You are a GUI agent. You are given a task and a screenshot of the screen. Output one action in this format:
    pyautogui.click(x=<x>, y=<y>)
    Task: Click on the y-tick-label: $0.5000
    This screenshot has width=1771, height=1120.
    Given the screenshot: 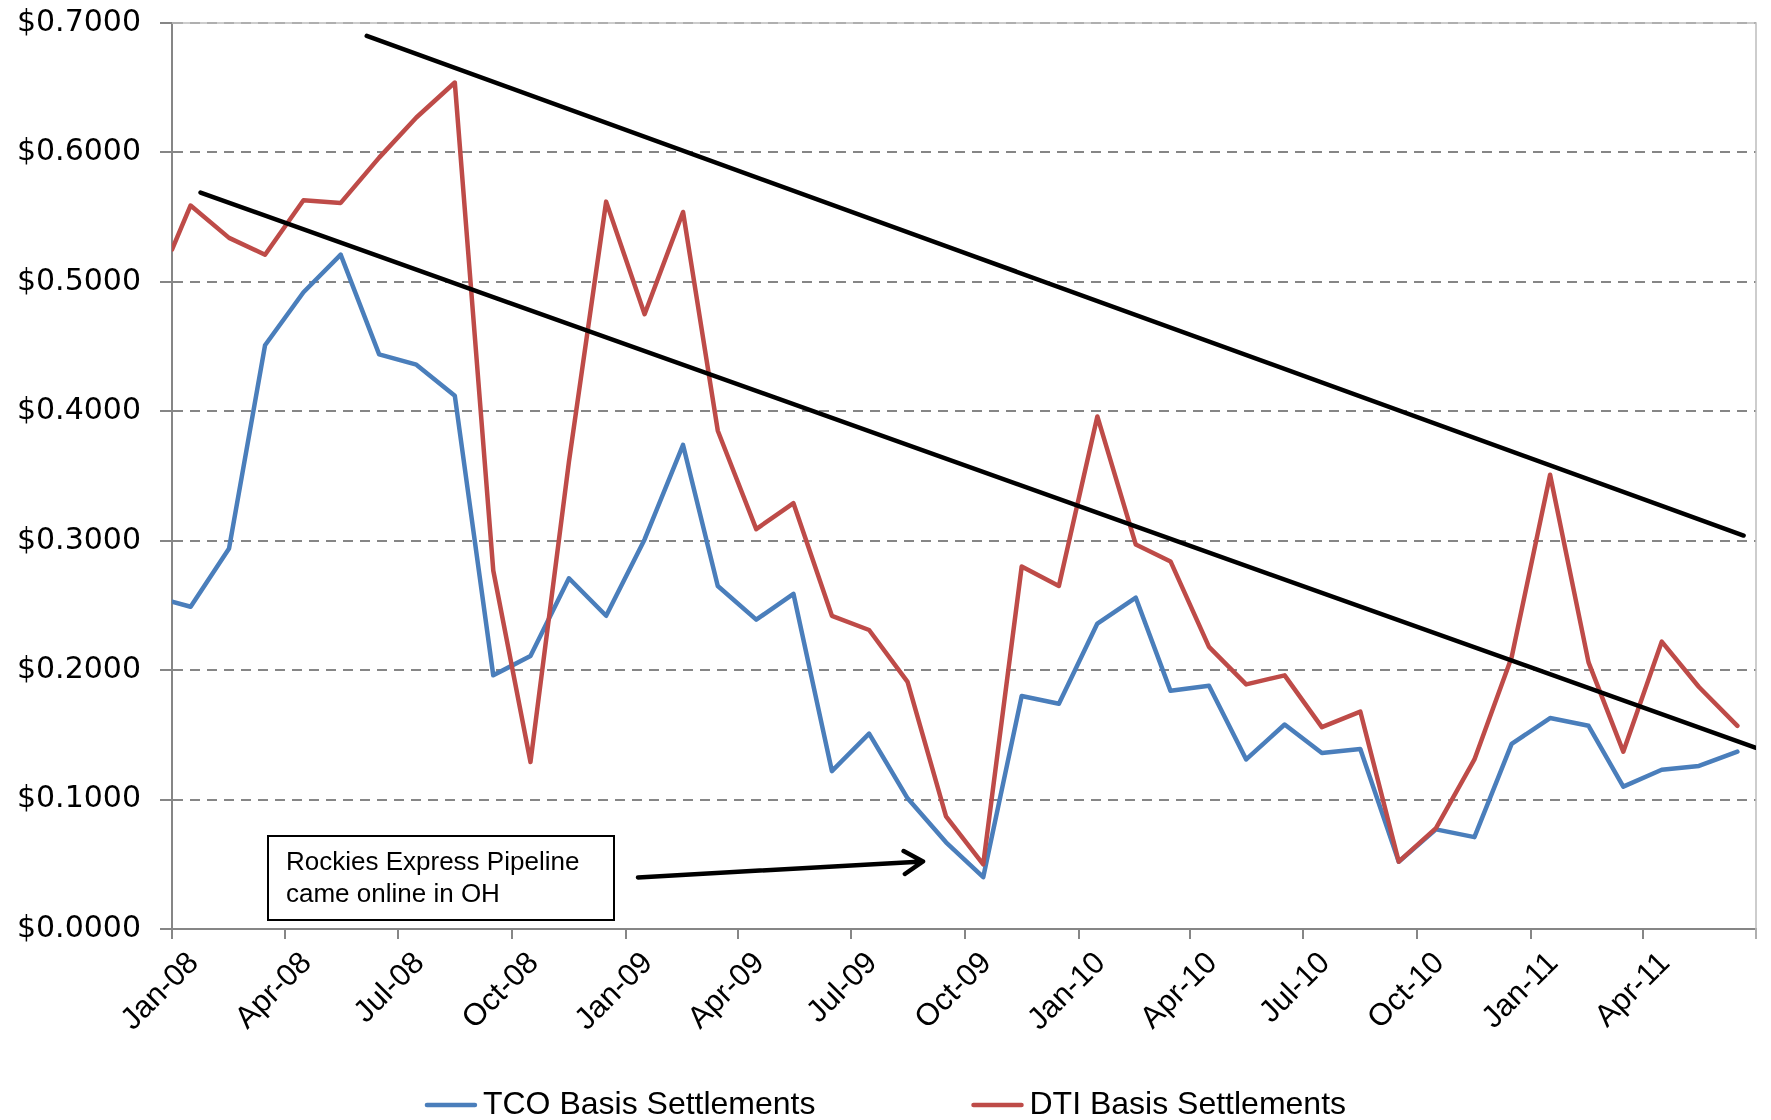 What is the action you would take?
    pyautogui.click(x=78, y=279)
    